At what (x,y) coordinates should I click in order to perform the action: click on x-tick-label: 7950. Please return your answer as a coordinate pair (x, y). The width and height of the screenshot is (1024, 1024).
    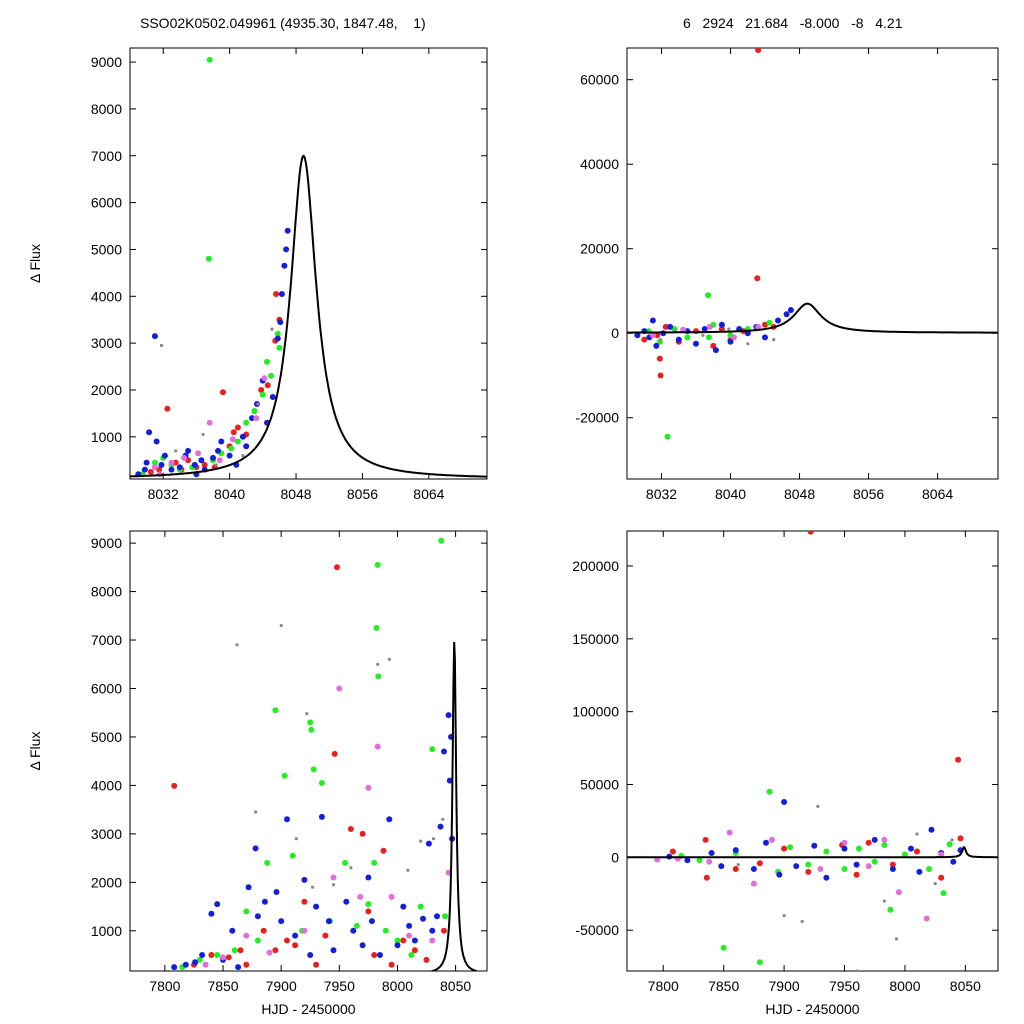
    Looking at the image, I should click on (339, 986).